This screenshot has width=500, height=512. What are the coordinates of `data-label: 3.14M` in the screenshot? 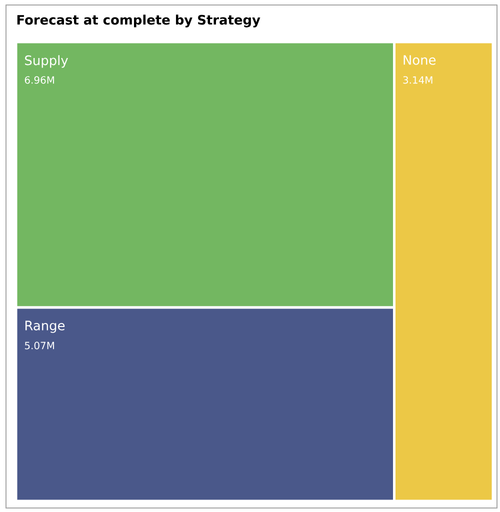 It's located at (417, 80).